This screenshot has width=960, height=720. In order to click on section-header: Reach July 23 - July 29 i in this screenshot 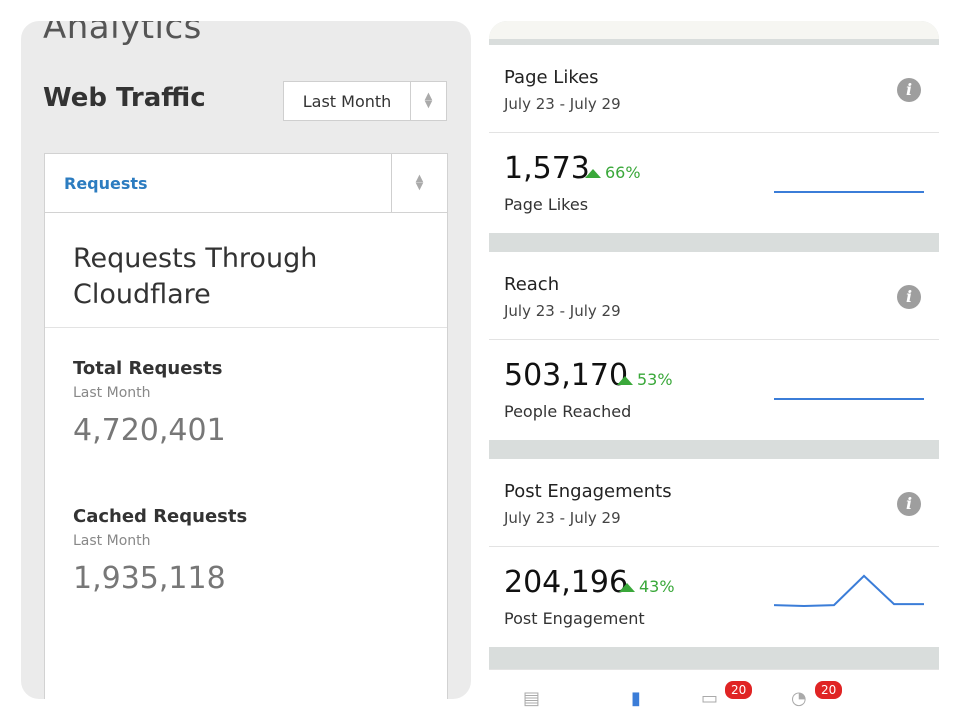, I will do `click(714, 296)`.